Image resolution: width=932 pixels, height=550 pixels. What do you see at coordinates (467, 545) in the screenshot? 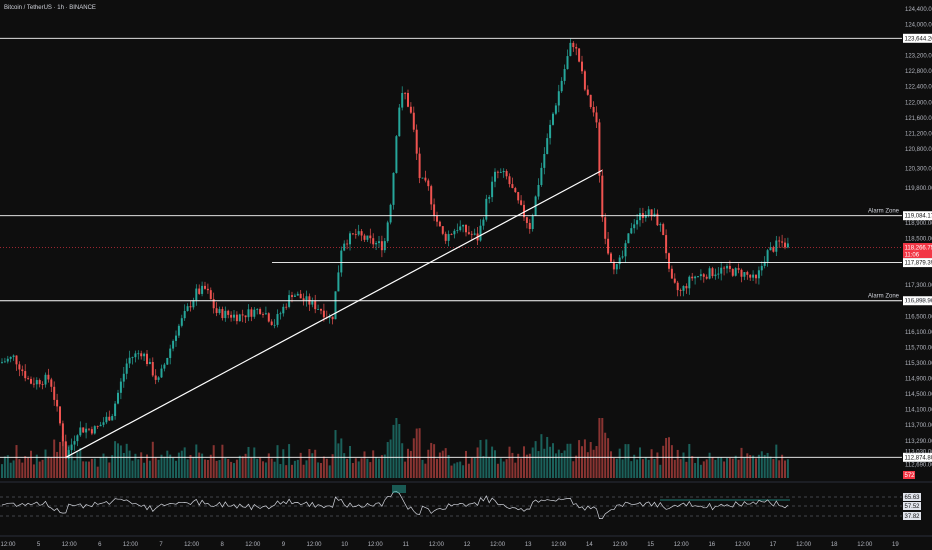
I see `x-tick-label: 12` at bounding box center [467, 545].